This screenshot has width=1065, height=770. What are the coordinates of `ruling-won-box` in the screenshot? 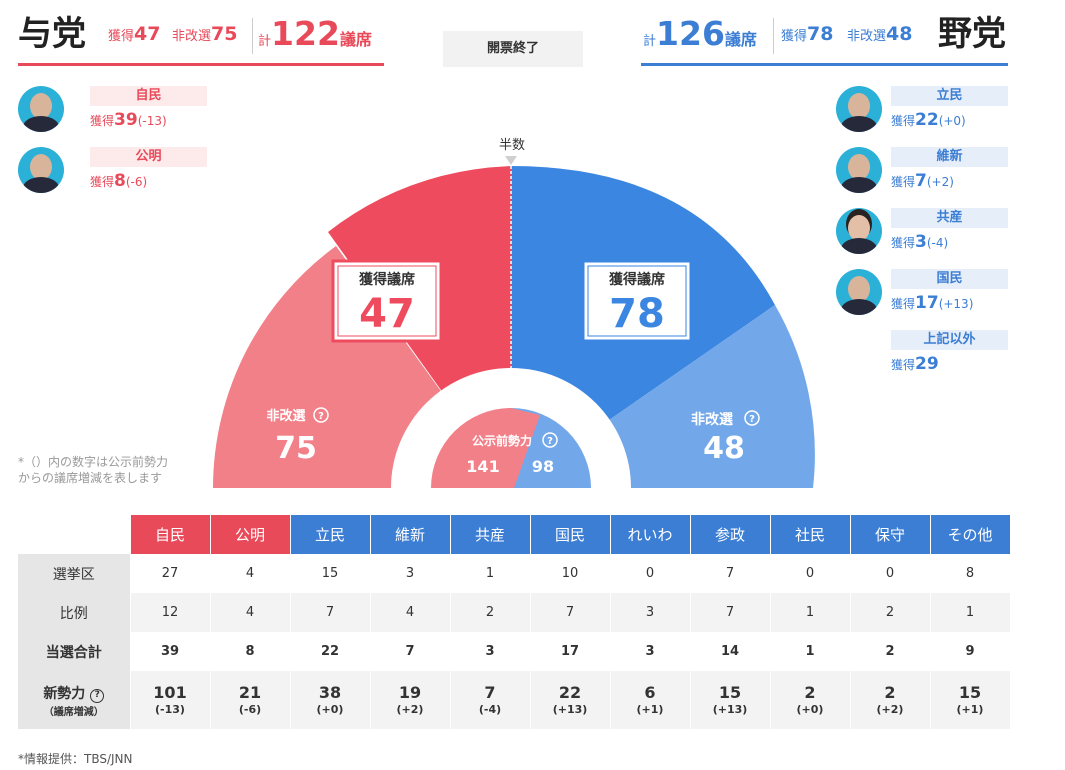 It's located at (387, 301).